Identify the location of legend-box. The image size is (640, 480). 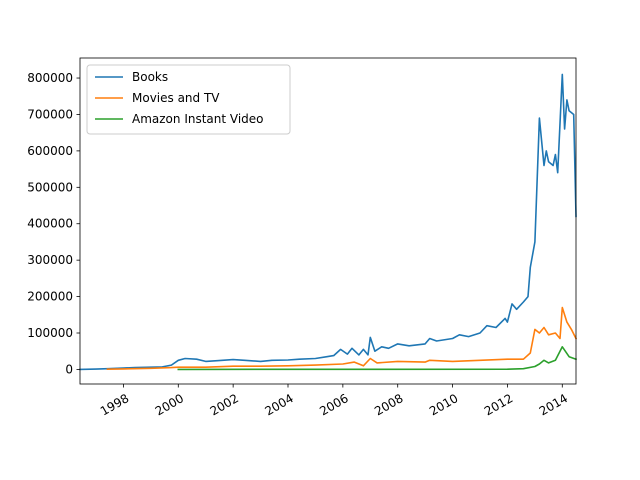
(188, 99).